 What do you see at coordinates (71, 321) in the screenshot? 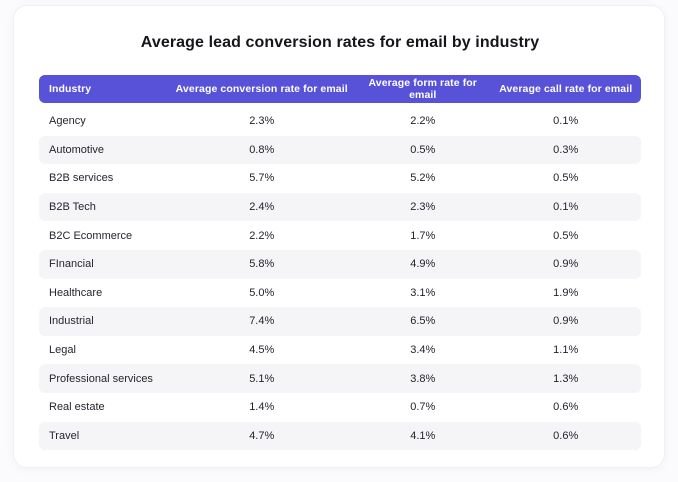
I see `industry-label: Industrial` at bounding box center [71, 321].